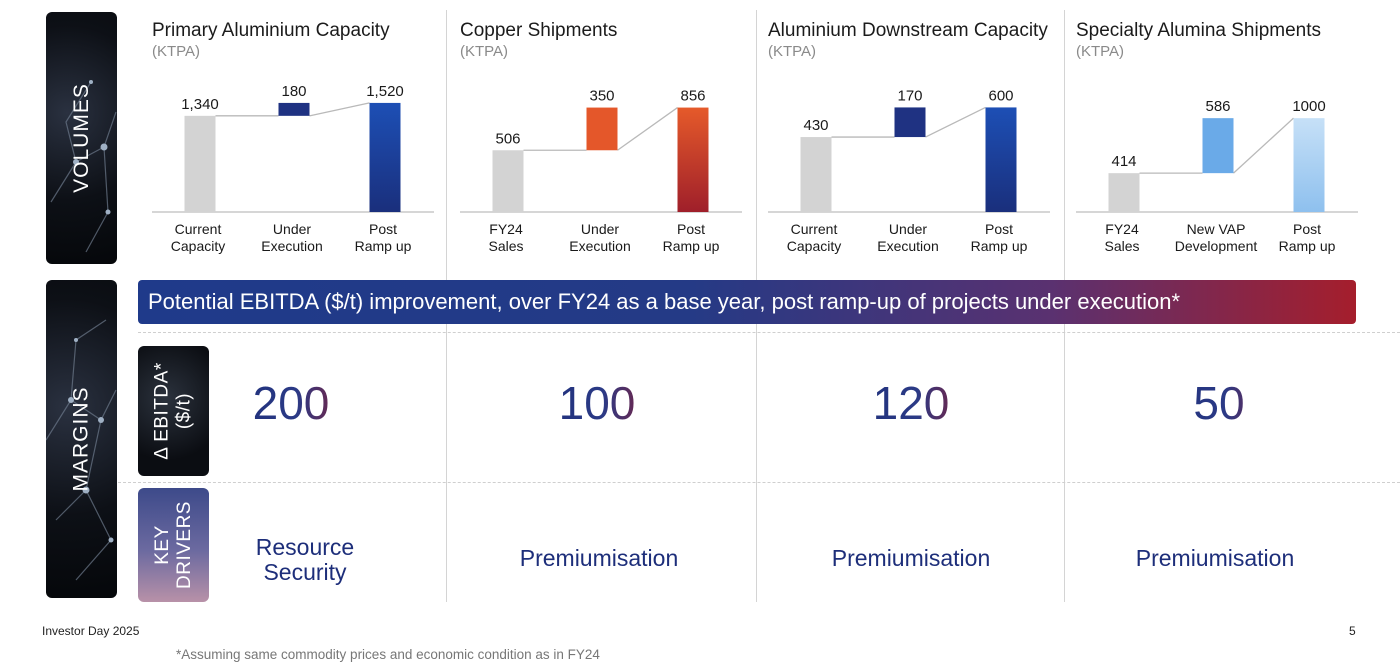  I want to click on page-number: 5, so click(1352, 631).